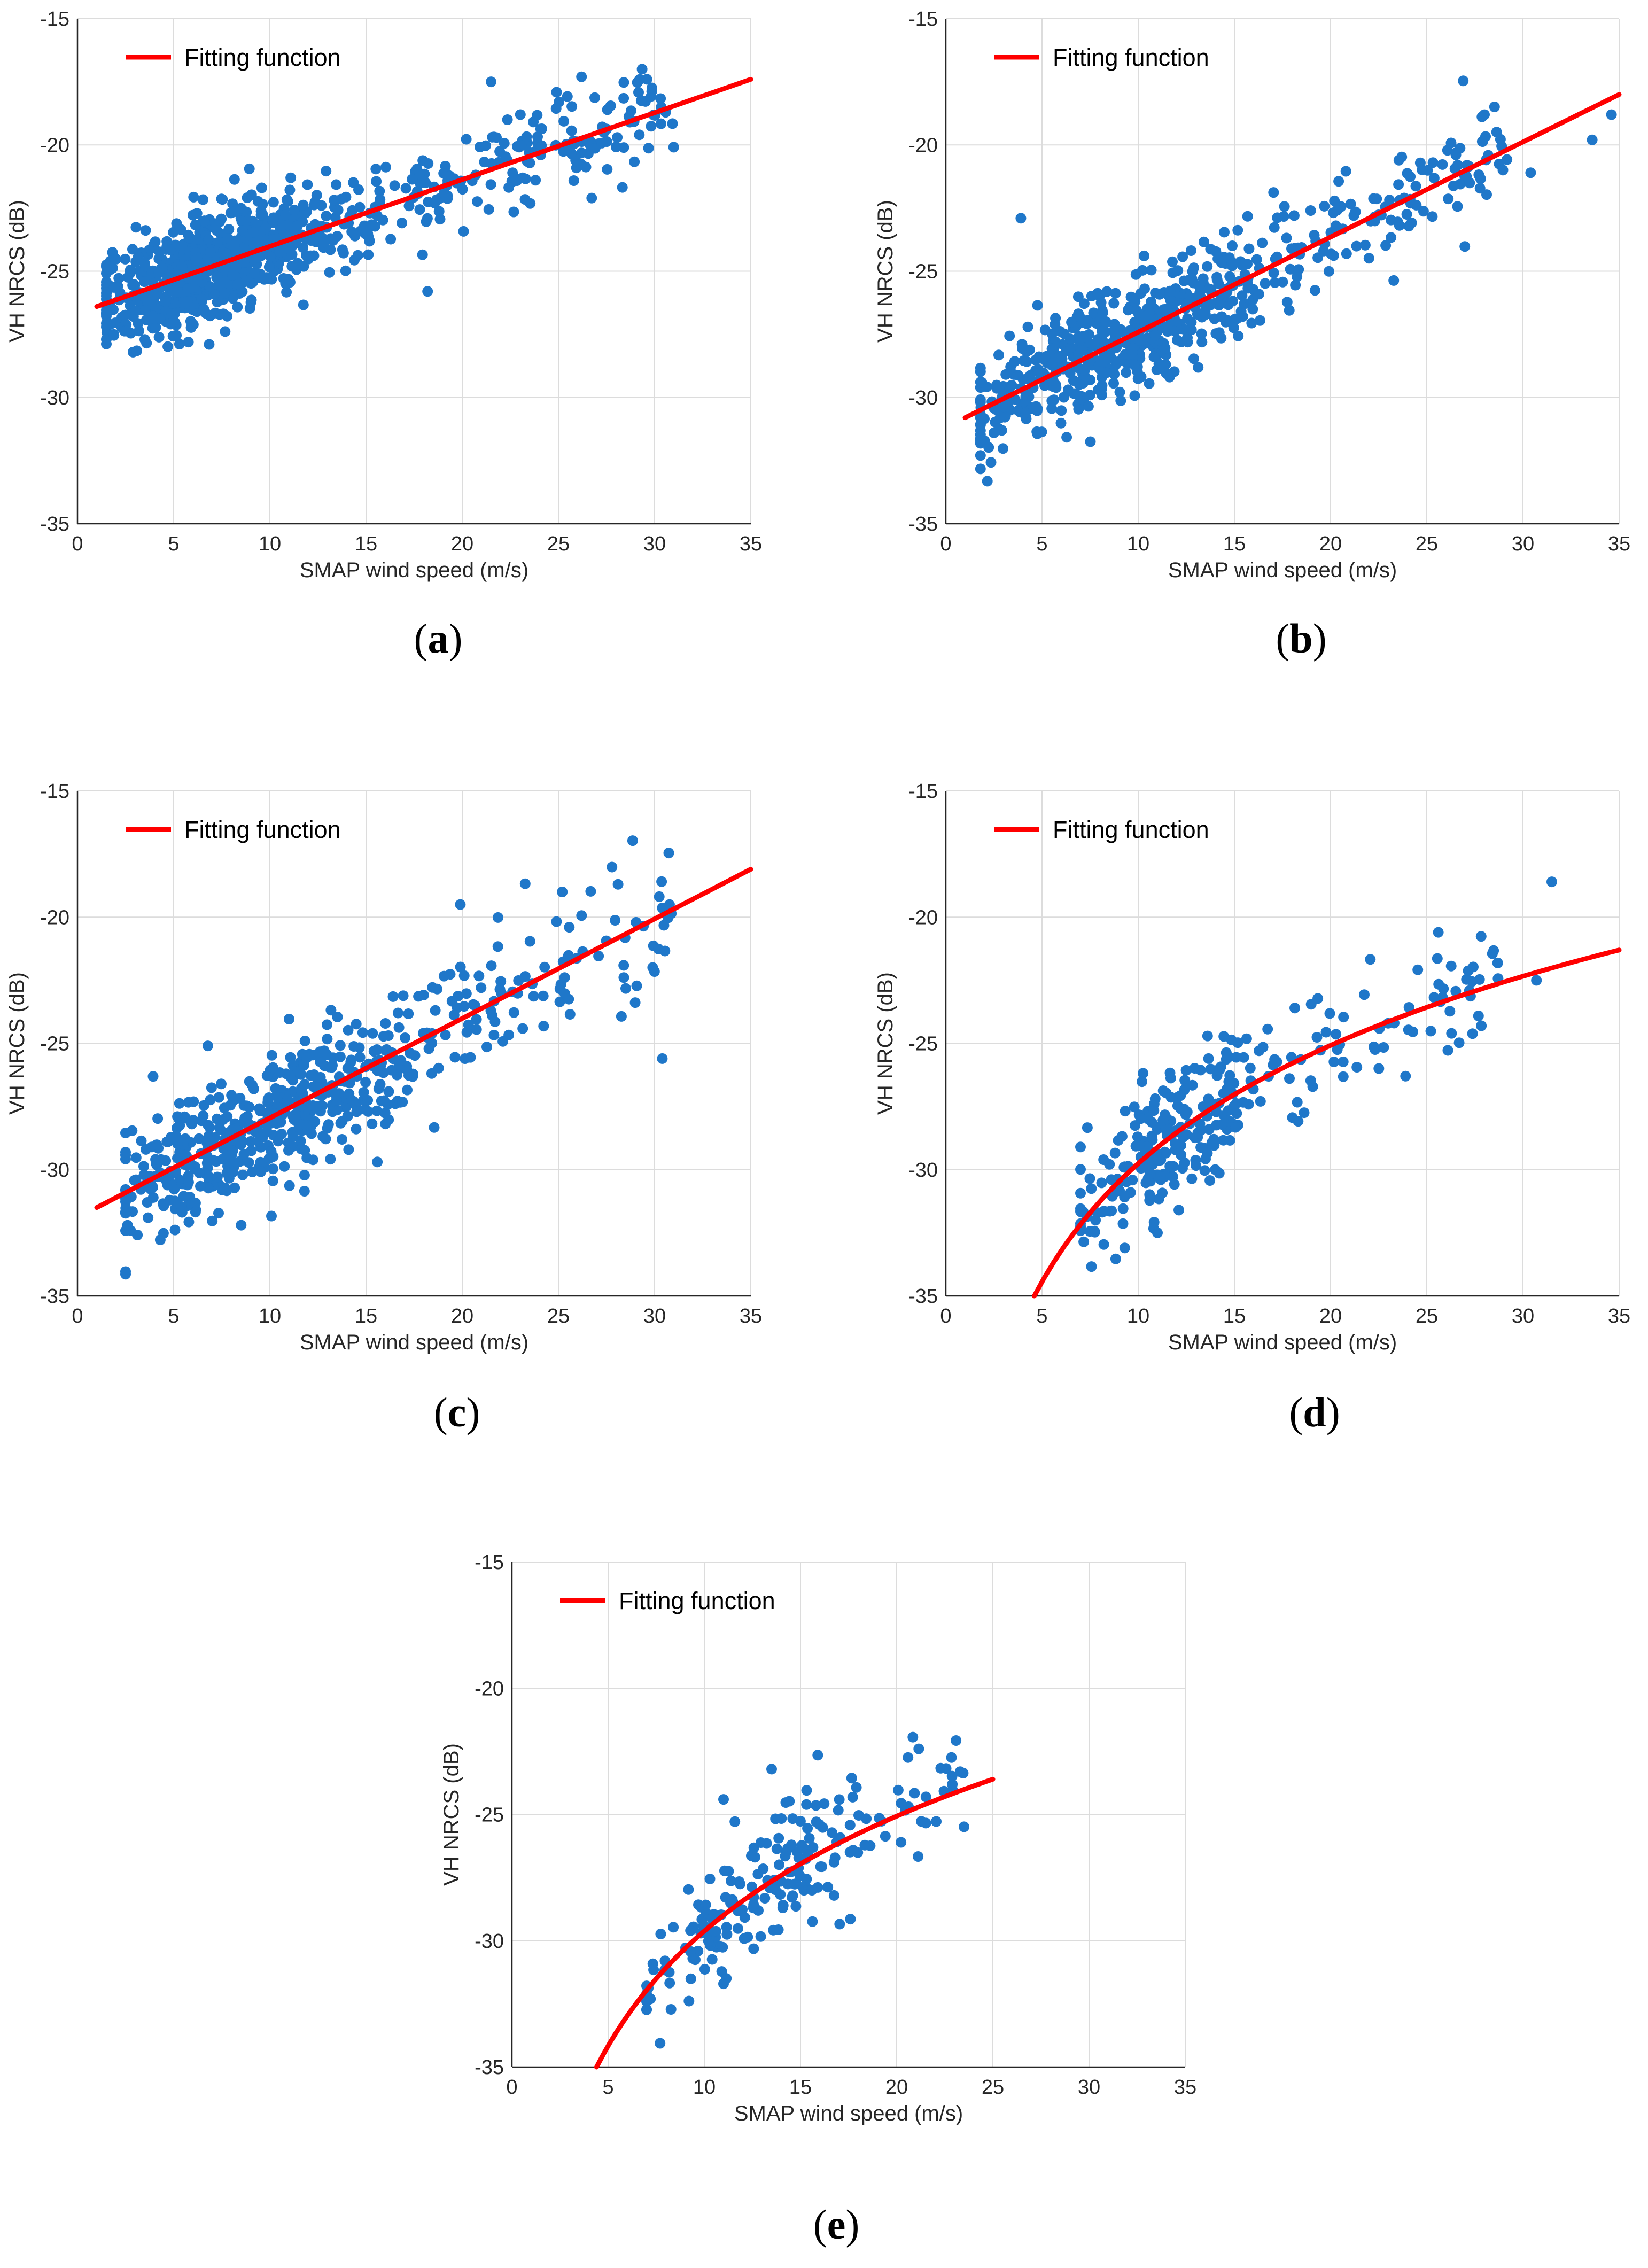 The image size is (1648, 2268). Describe the element at coordinates (923, 398) in the screenshot. I see `y-tick-label: -30` at that location.